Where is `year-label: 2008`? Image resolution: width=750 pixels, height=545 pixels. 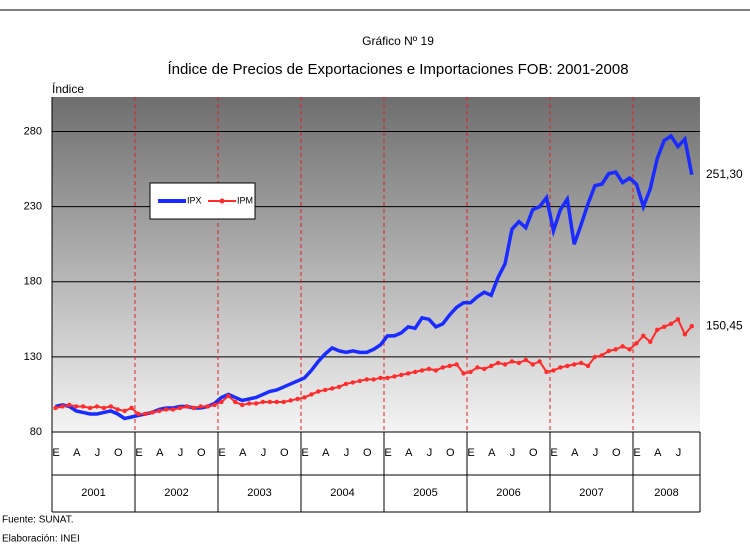 year-label: 2008 is located at coordinates (666, 493).